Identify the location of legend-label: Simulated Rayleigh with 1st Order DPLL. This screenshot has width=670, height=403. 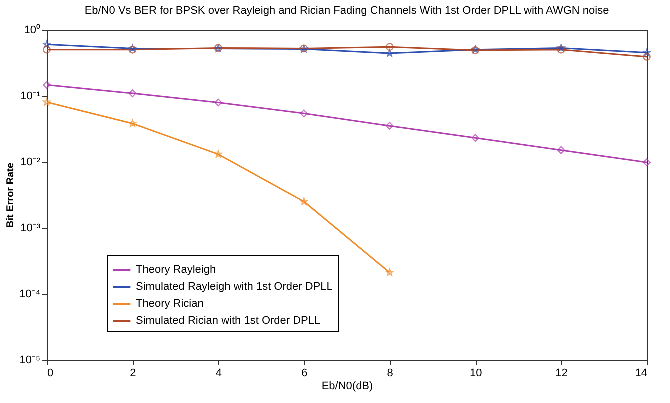
(234, 287).